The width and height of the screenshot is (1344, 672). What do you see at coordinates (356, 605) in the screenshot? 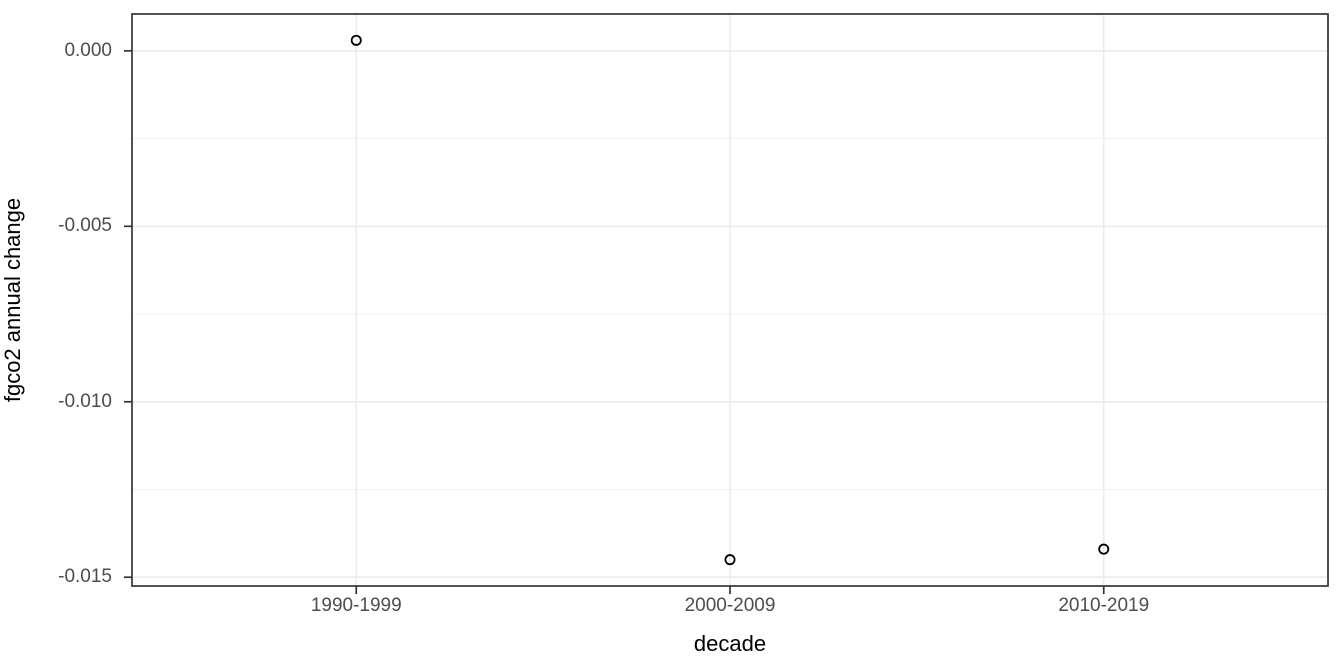
I see `x-tick-label: 1990-1999` at bounding box center [356, 605].